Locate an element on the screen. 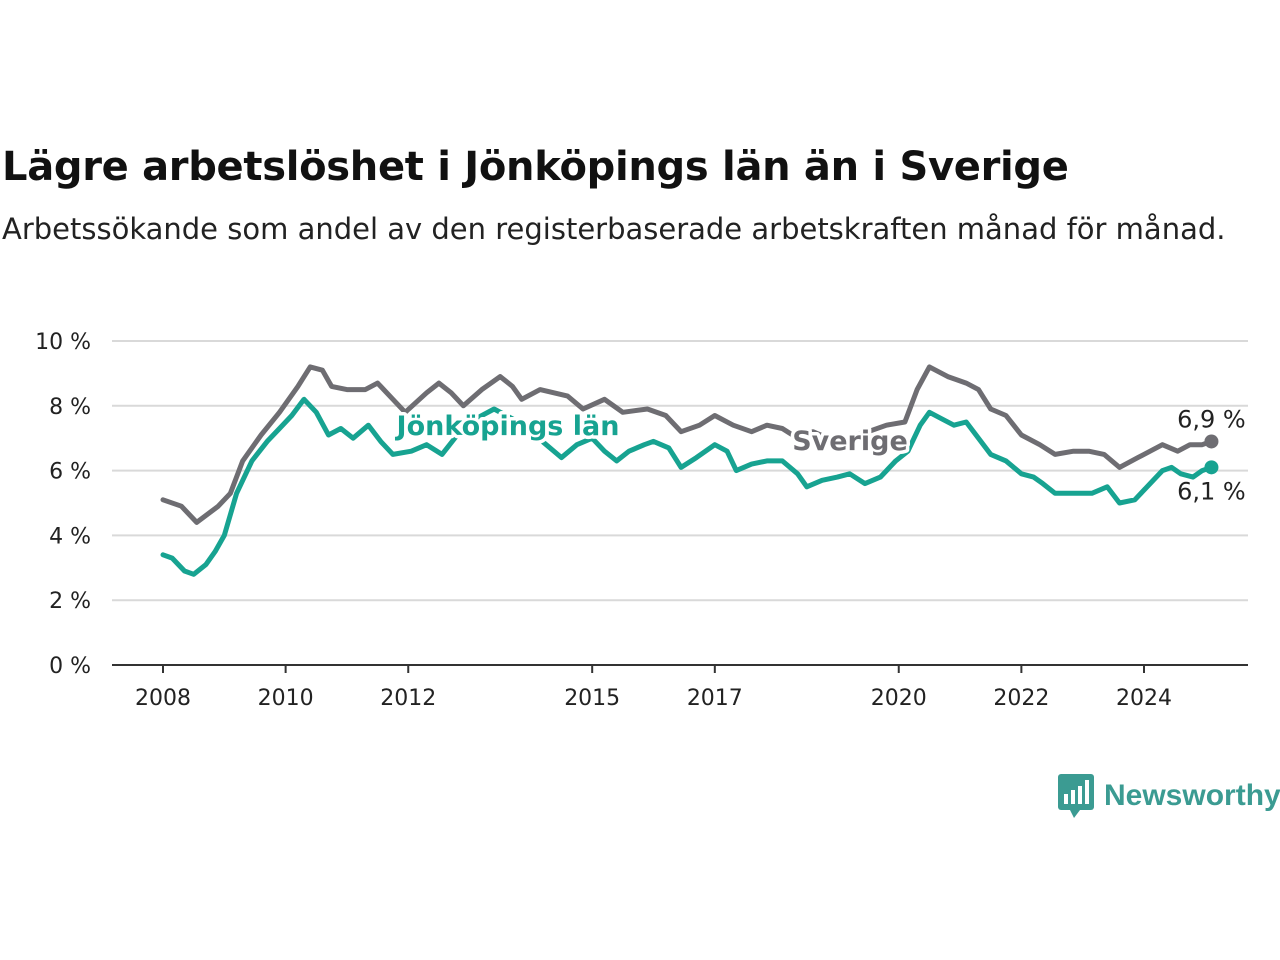  series-label: Jönköpings län is located at coordinates (507, 426).